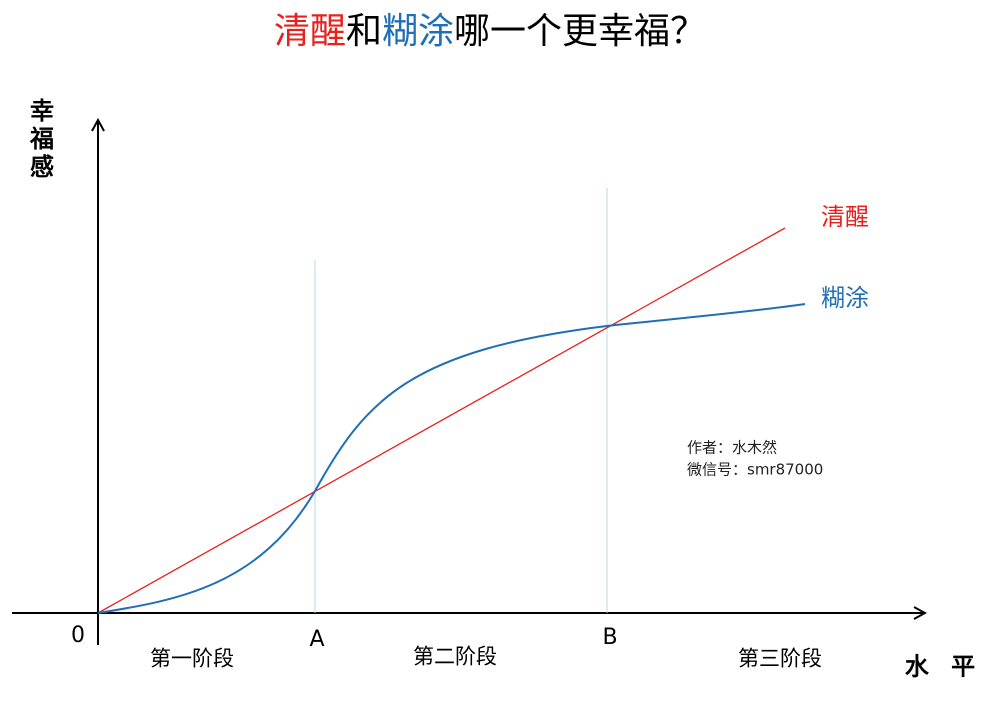 Image resolution: width=990 pixels, height=715 pixels. Describe the element at coordinates (364, 31) in the screenshot. I see `title-part: 和` at that location.